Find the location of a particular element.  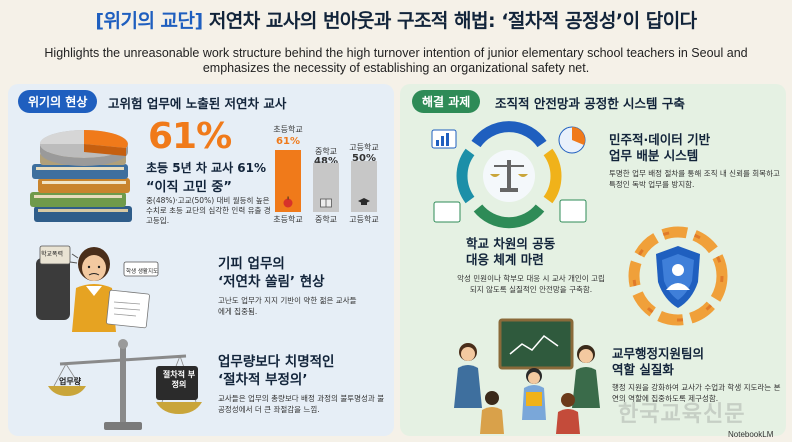

school-violence-sign: 학교폭력 is located at coordinates (52, 254).